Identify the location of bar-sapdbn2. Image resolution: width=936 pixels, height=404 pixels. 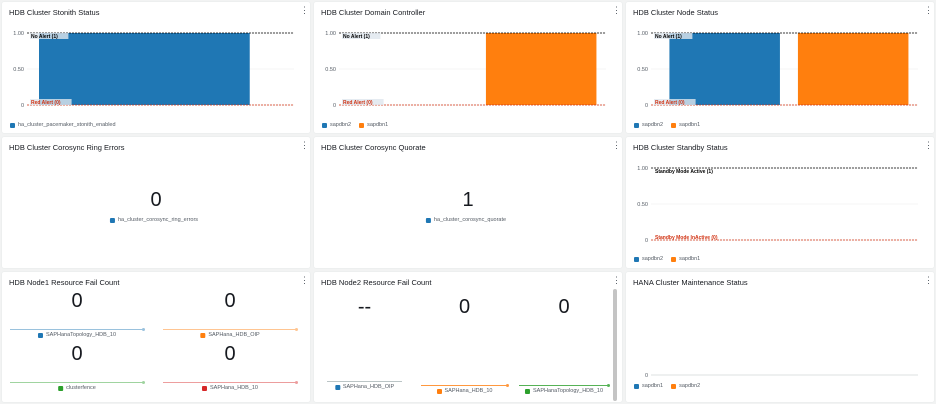
(724, 69).